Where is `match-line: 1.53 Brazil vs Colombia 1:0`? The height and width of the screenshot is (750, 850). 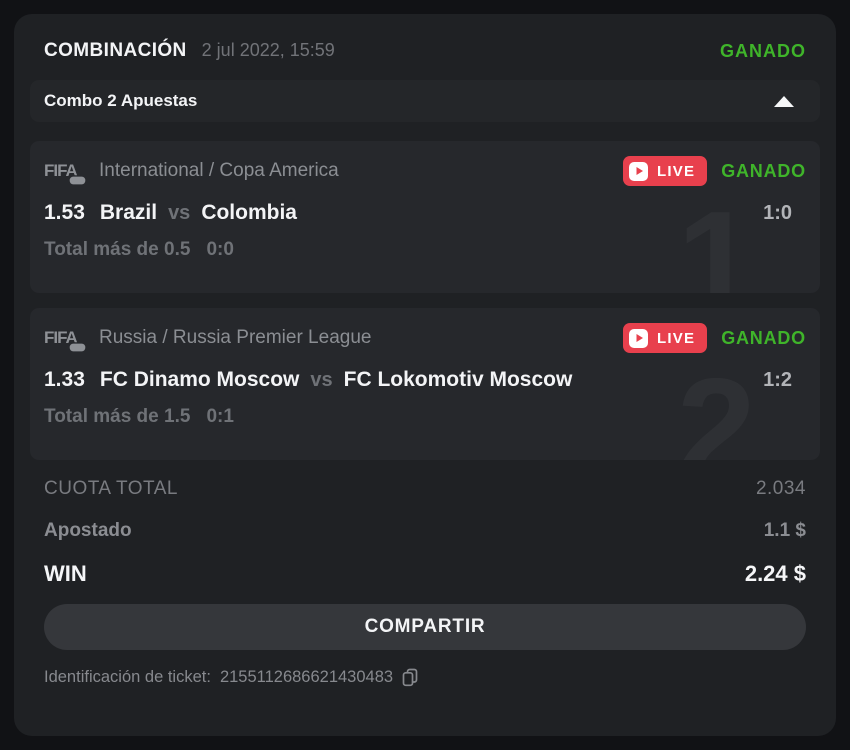
match-line: 1.53 Brazil vs Colombia 1:0 is located at coordinates (425, 213).